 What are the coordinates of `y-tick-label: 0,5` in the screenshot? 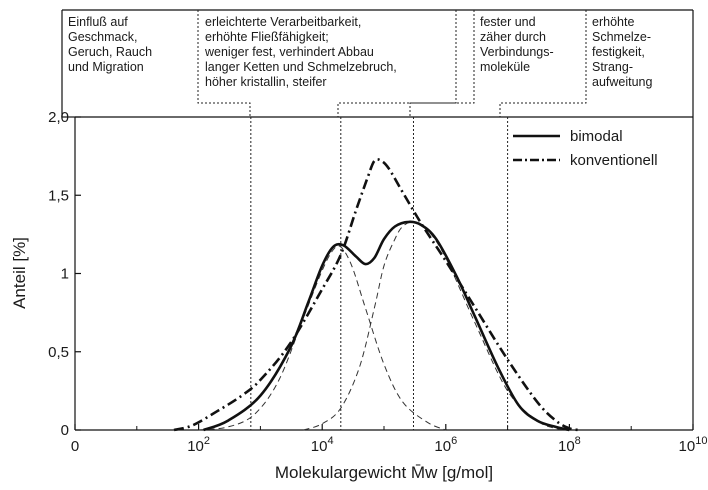 It's located at (58, 352).